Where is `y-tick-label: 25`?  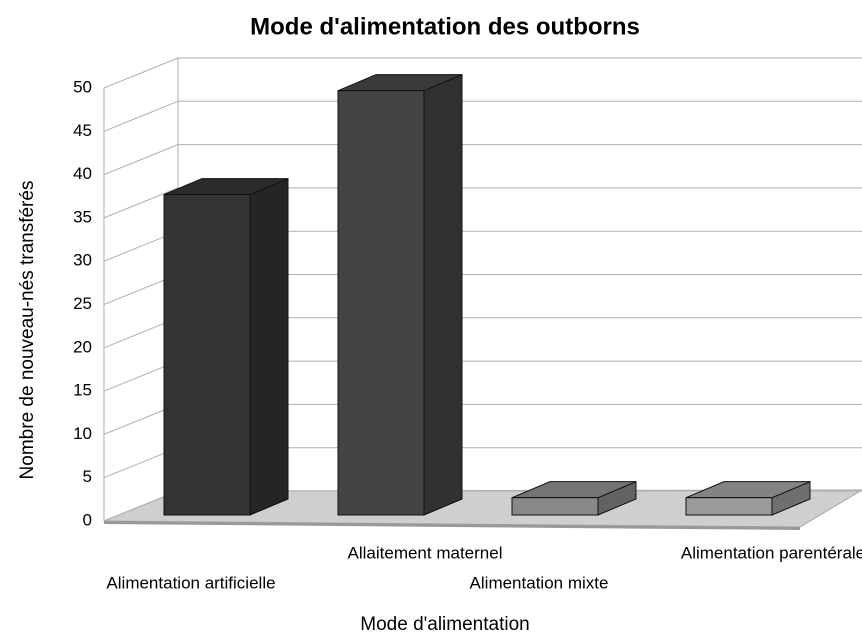
y-tick-label: 25 is located at coordinates (82, 303).